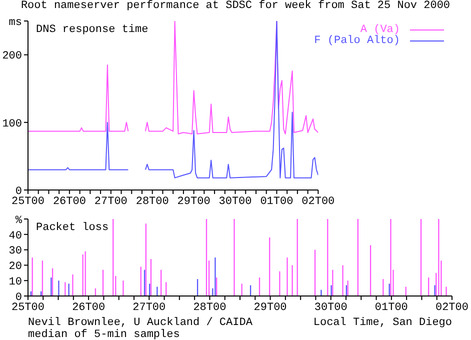 Image resolution: width=471 pixels, height=340 pixels. I want to click on chart-title: Root nameserver performance at SDSC for week from Sat 25 Nov 2000, so click(236, 6).